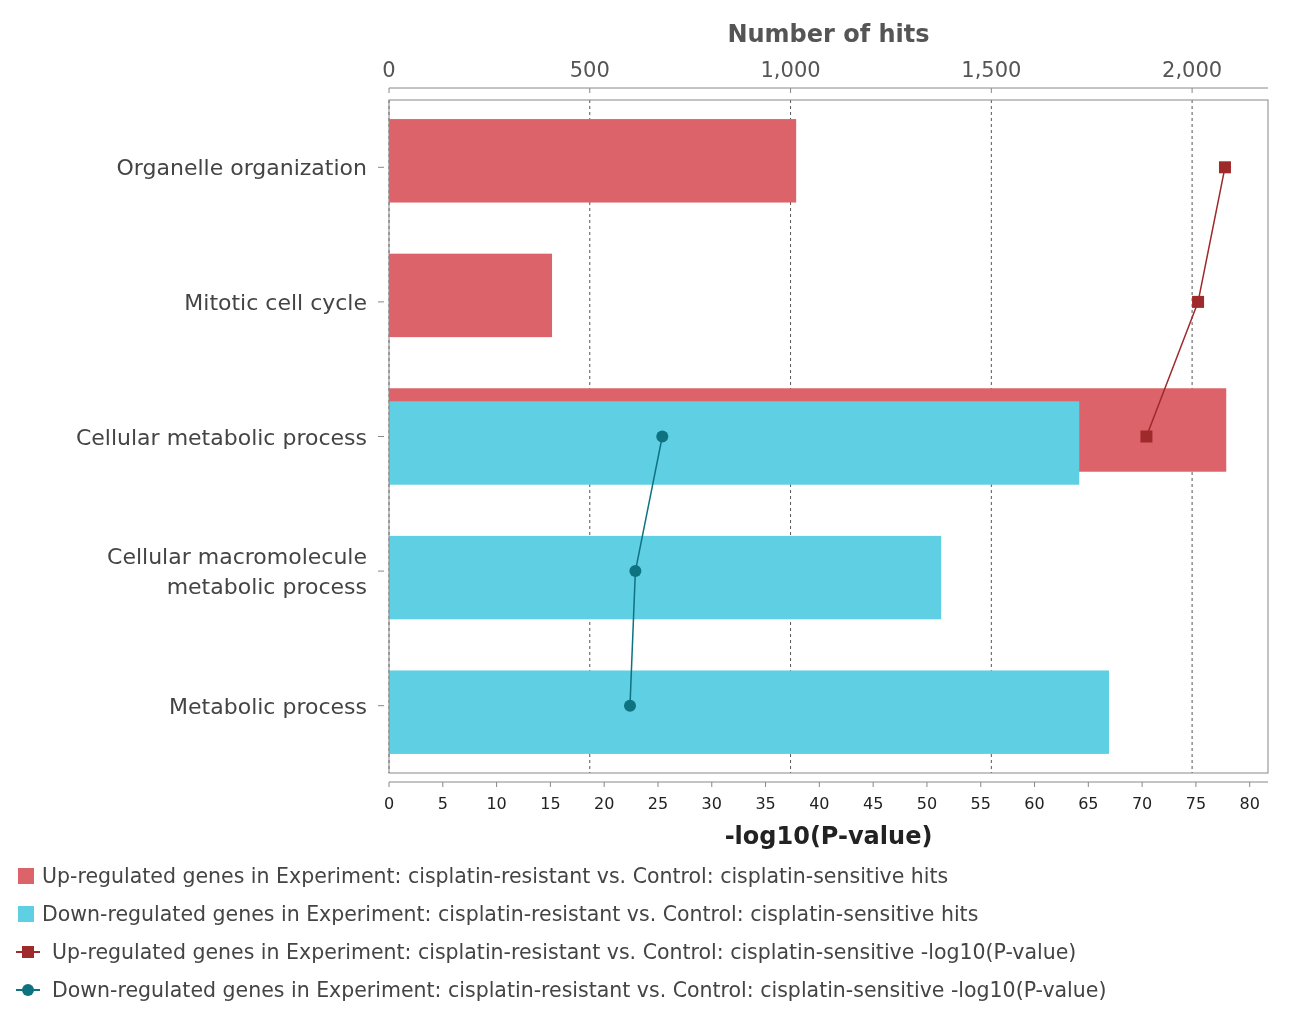  Describe the element at coordinates (658, 803) in the screenshot. I see `x-tick-label: 25` at that location.